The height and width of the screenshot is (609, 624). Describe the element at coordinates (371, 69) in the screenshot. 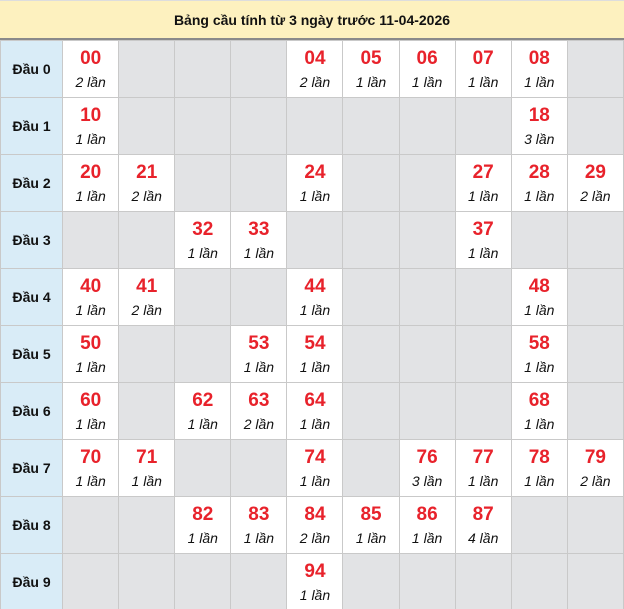

I see `number-cell: 05 1 lần` at that location.